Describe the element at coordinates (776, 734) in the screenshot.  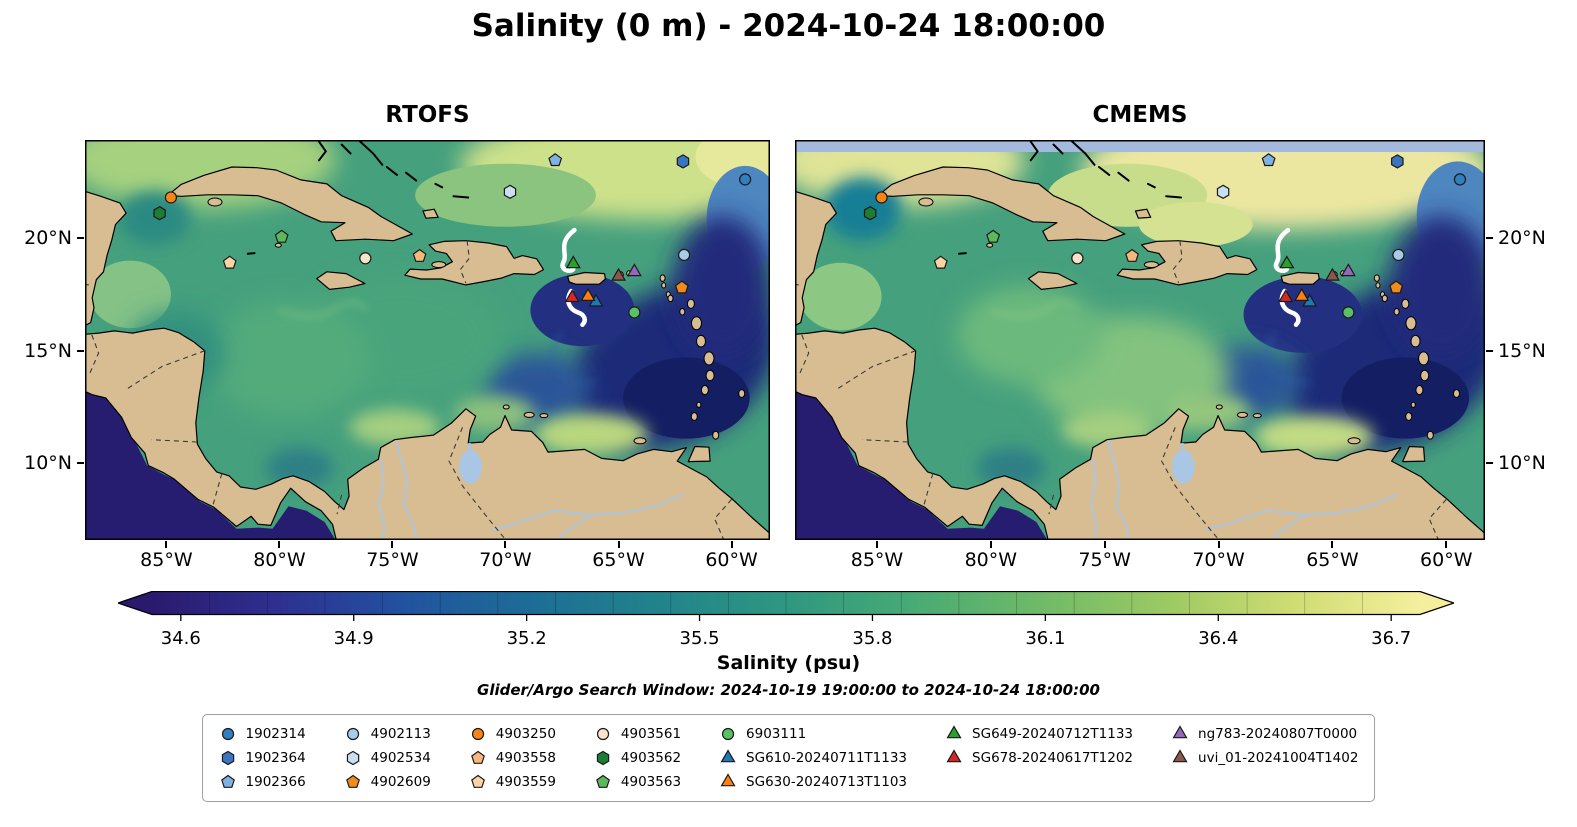
I see `legend-label: 6903111` at that location.